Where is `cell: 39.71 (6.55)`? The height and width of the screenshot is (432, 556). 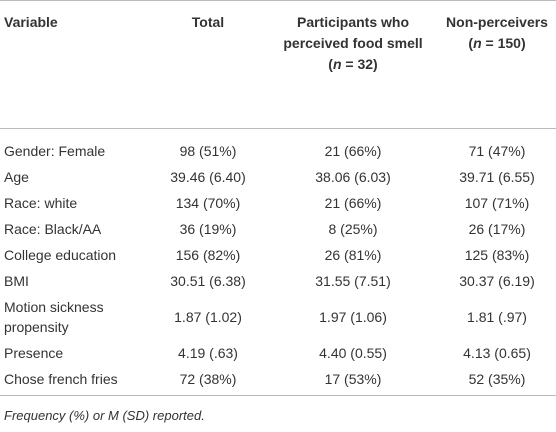 cell: 39.71 (6.55) is located at coordinates (497, 177).